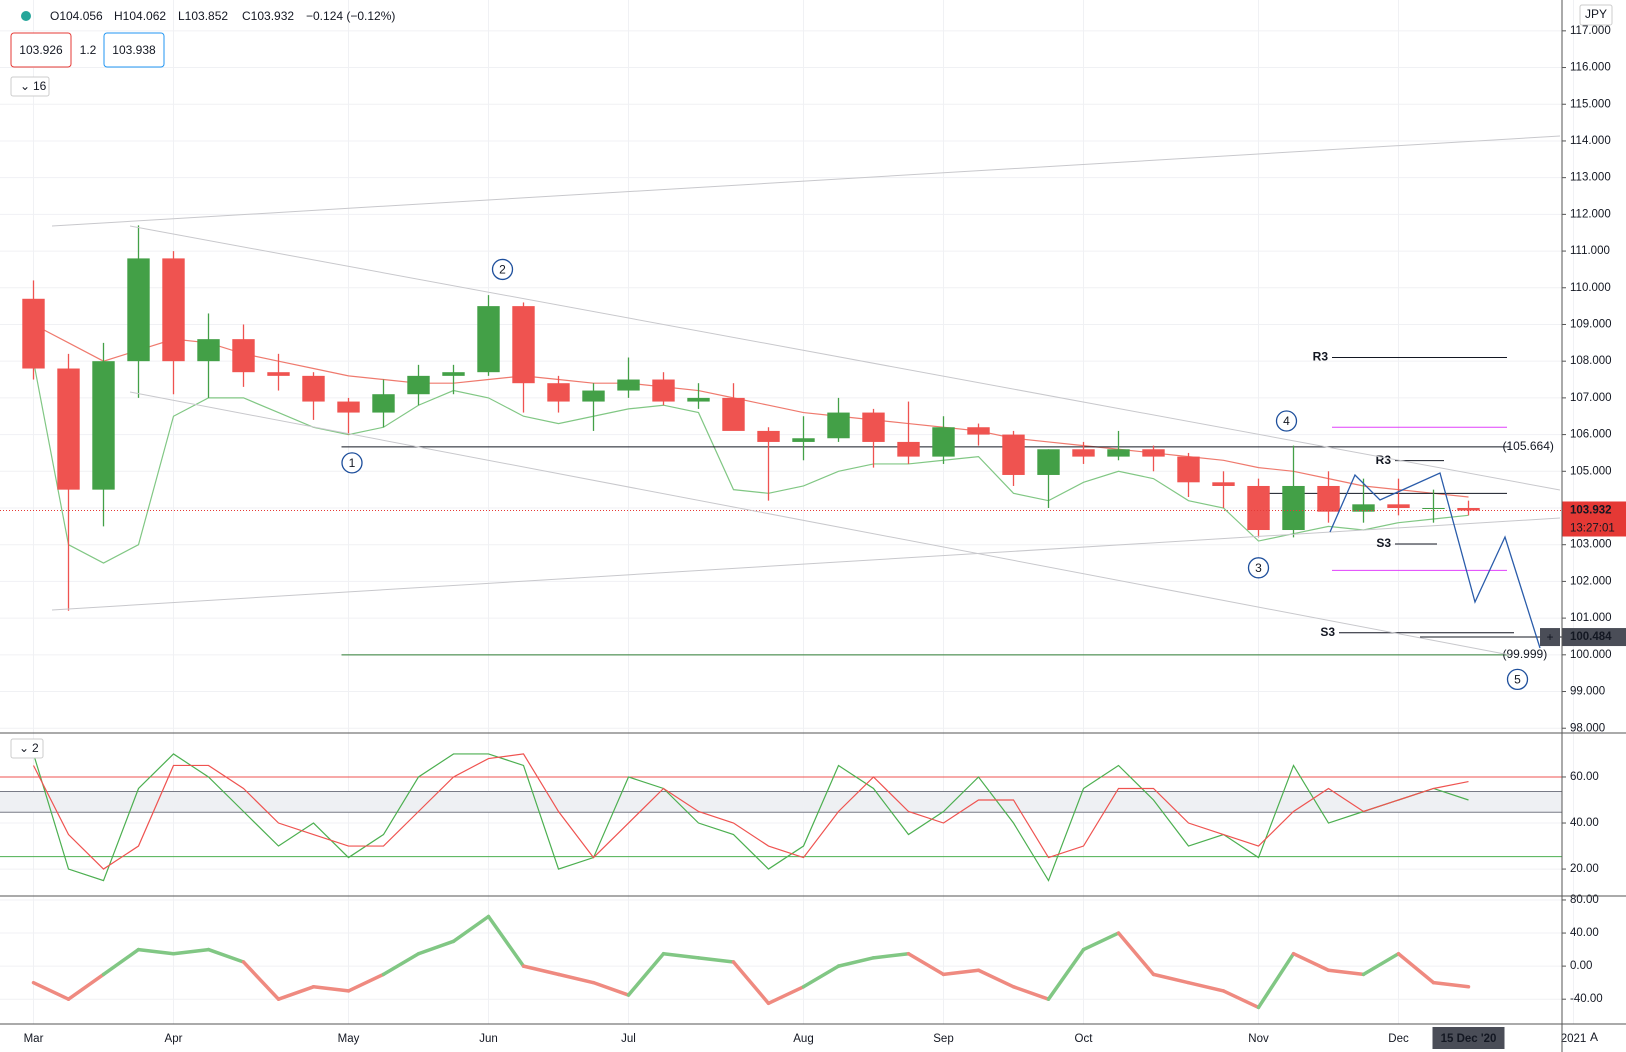 The width and height of the screenshot is (1626, 1052). I want to click on y-tick-label: 99.000, so click(1587, 692).